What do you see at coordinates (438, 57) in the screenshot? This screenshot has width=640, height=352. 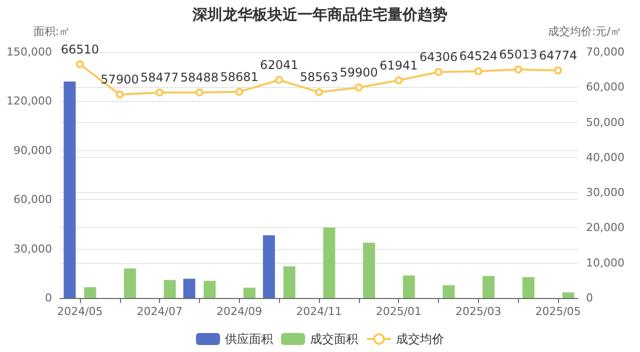 I see `data-label: 64306` at bounding box center [438, 57].